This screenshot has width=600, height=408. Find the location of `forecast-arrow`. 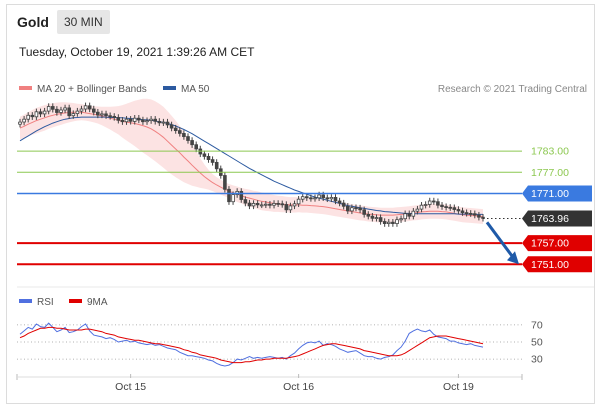

forecast-arrow is located at coordinates (502, 243).